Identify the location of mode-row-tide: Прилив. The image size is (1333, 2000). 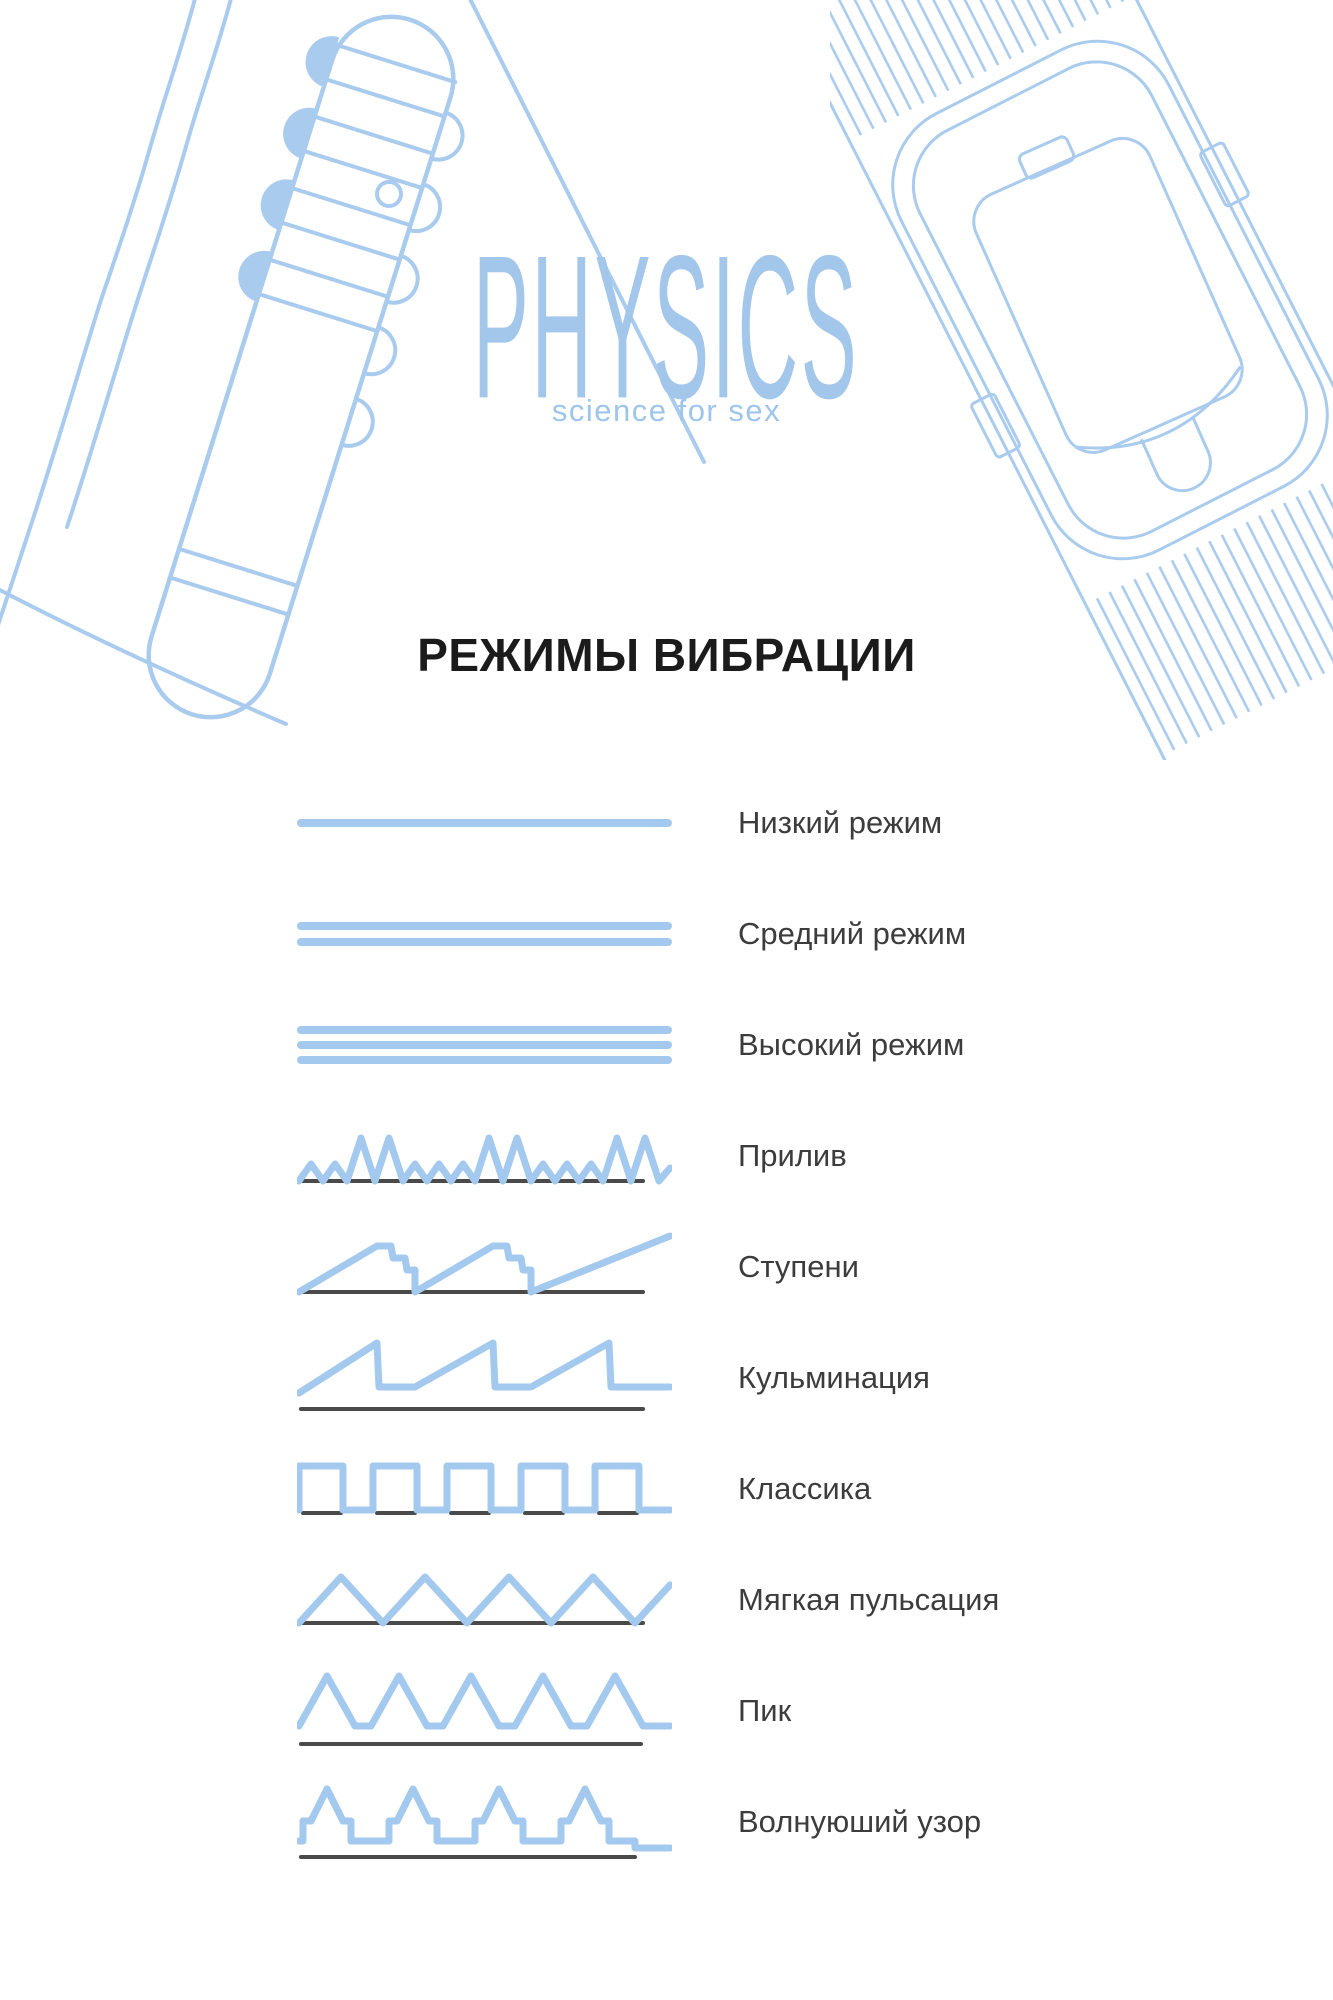
(797, 1155).